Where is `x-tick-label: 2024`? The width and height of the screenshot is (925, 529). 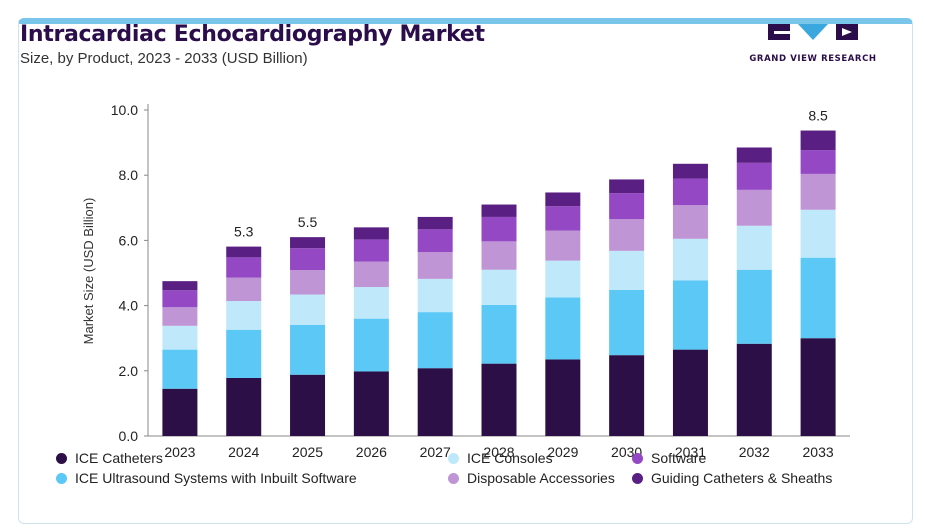 x-tick-label: 2024 is located at coordinates (243, 452).